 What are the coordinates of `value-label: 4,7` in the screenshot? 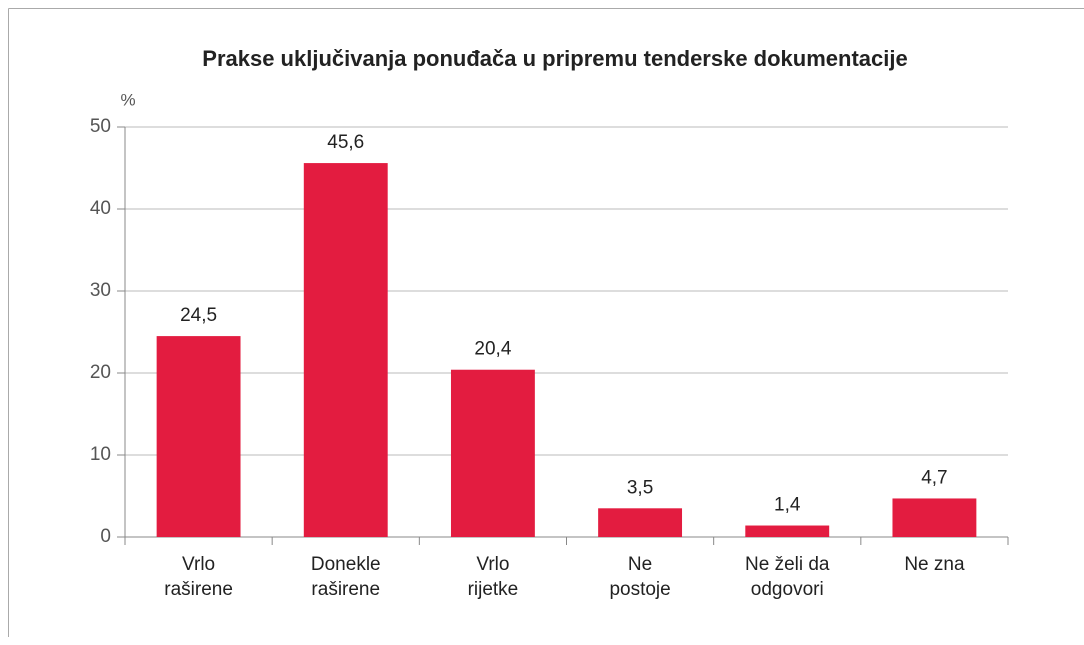 It's located at (934, 477).